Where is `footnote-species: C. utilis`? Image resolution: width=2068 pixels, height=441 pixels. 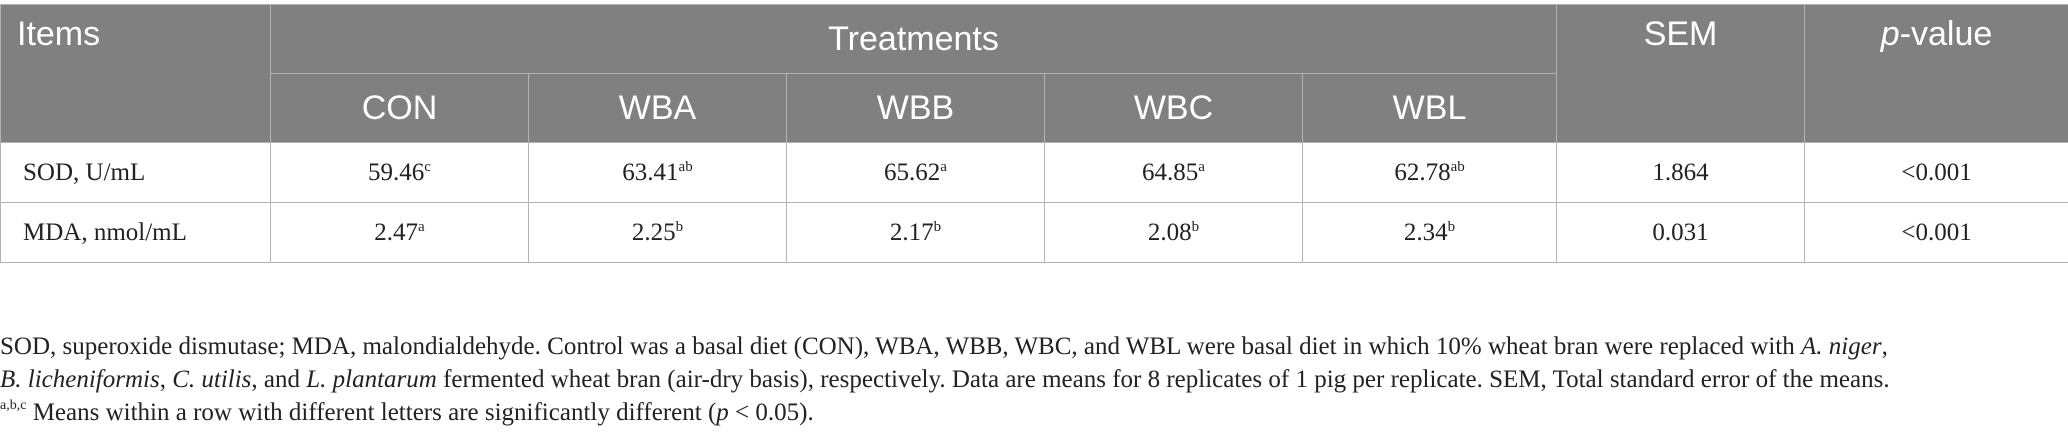 footnote-species: C. utilis is located at coordinates (212, 379).